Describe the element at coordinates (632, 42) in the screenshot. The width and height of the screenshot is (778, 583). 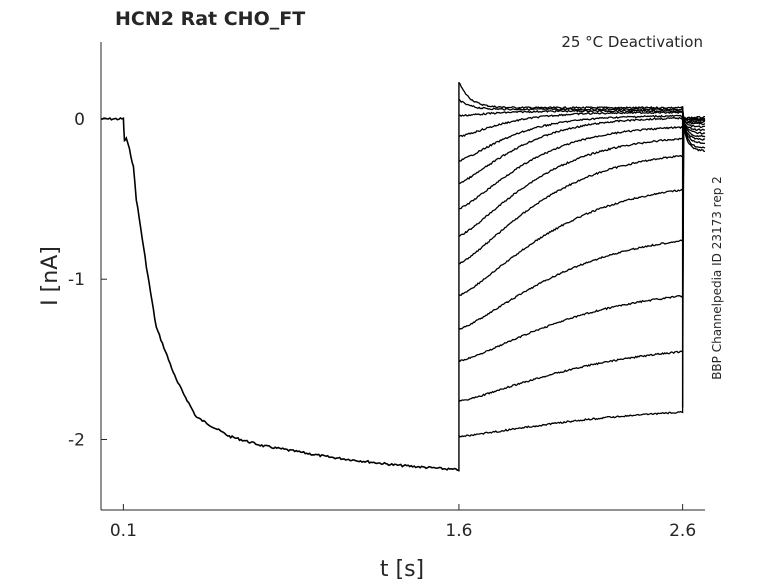
I see `chart-subtitle: 25 °C Deactivation` at that location.